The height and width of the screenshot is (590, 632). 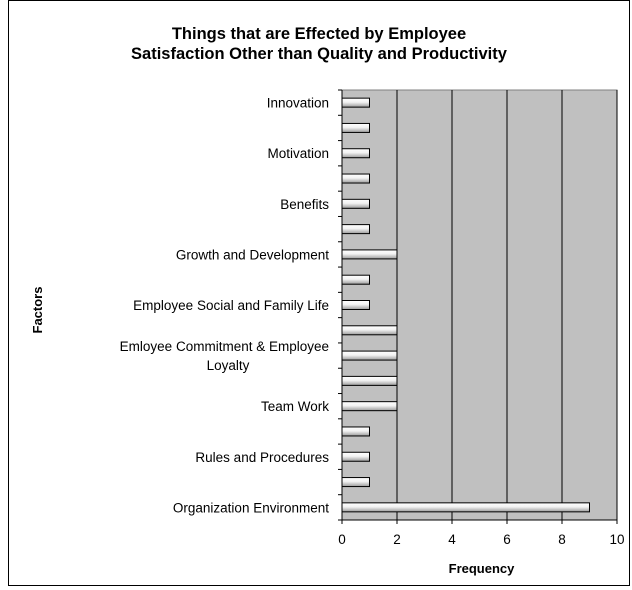 I want to click on bar-rules-and-procedures, so click(x=355, y=456).